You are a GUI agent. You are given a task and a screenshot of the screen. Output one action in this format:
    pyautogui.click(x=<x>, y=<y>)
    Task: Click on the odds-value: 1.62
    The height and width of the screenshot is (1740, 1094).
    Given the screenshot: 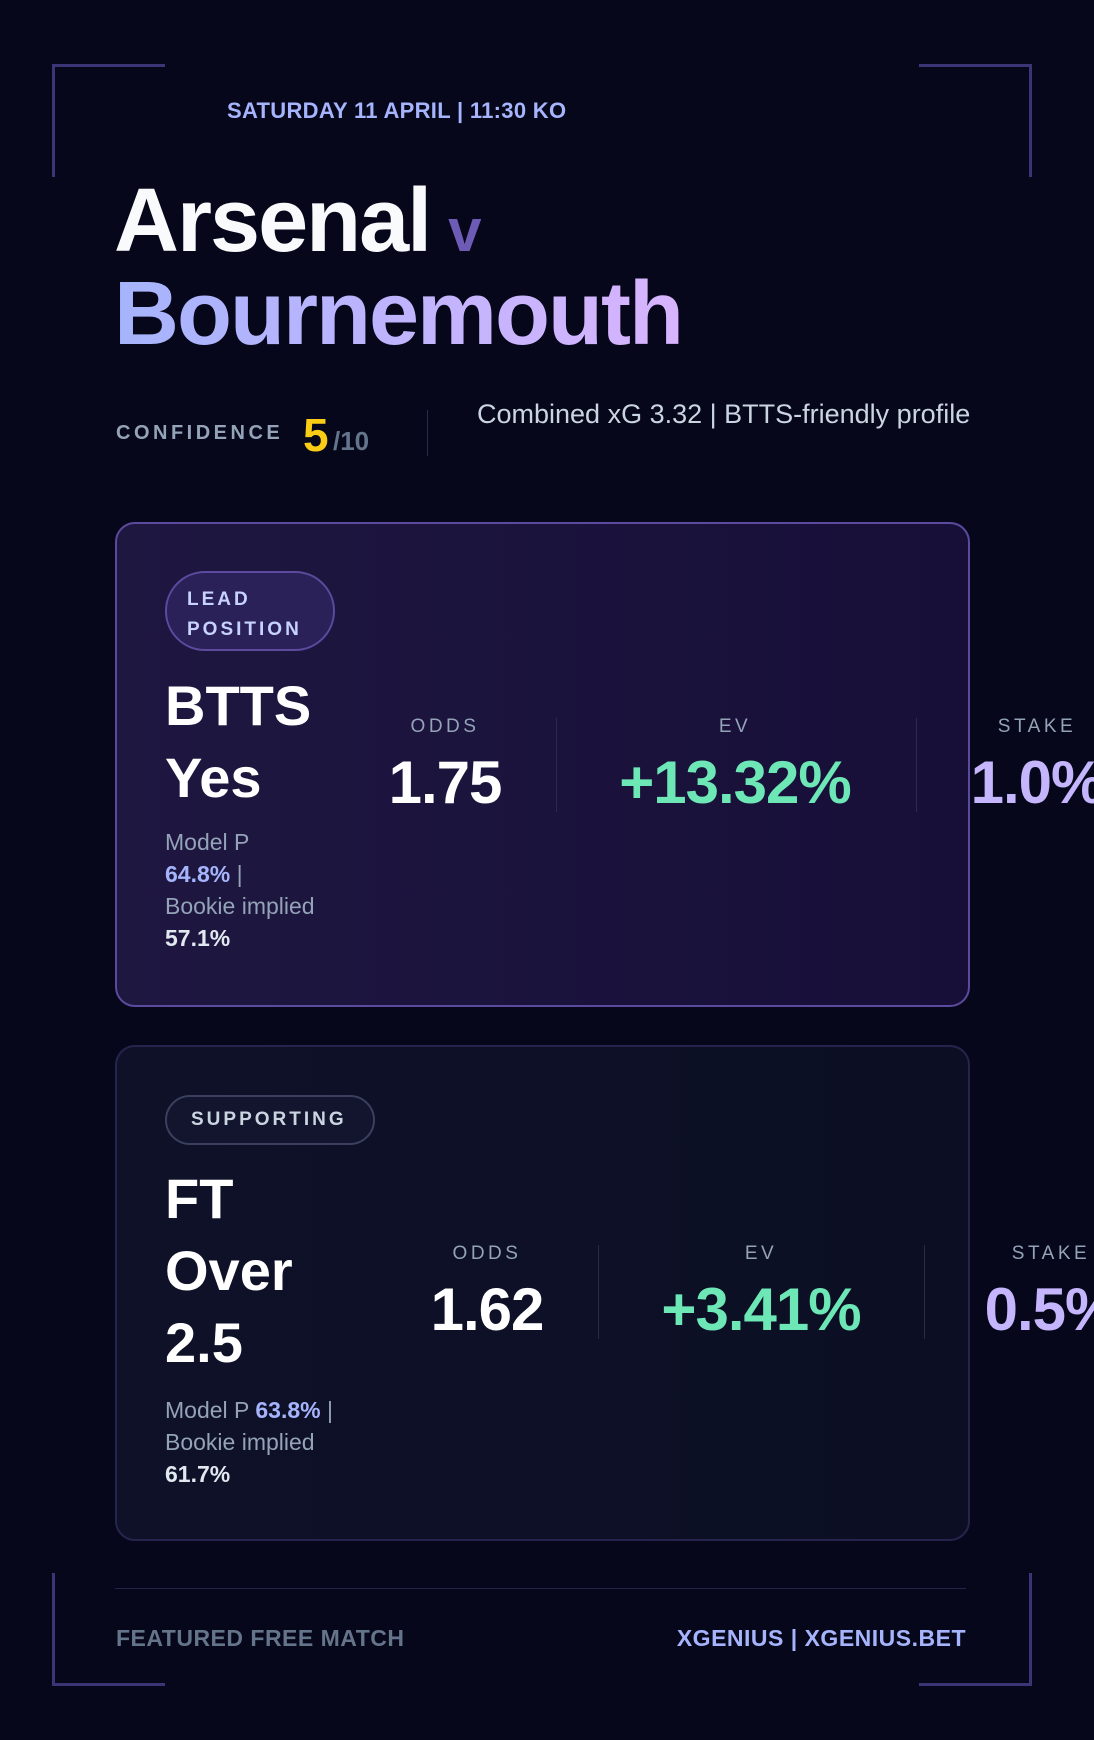 What is the action you would take?
    pyautogui.click(x=487, y=1309)
    